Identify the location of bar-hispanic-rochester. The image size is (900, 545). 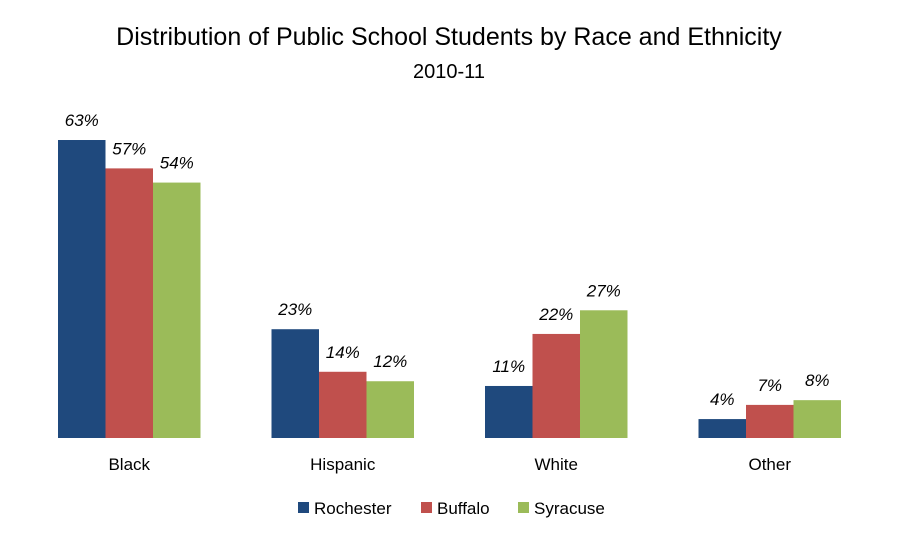
(295, 383).